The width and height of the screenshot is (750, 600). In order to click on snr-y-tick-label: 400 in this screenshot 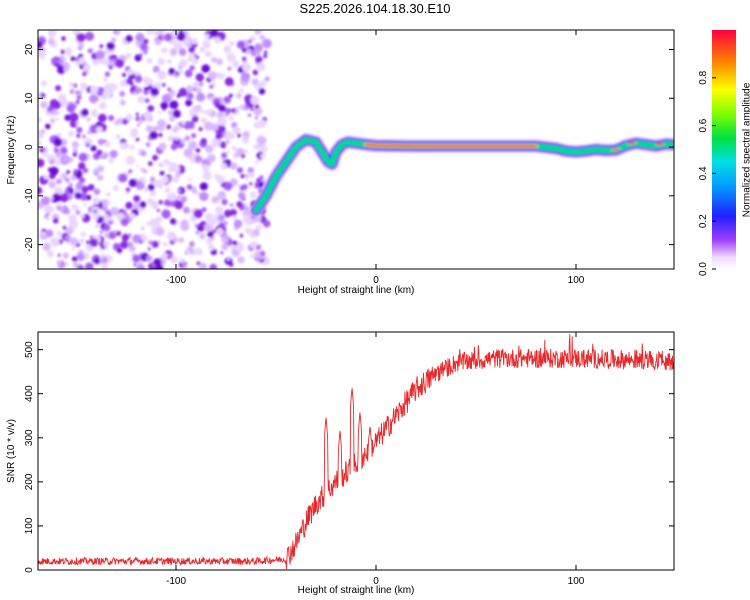, I will do `click(29, 393)`.